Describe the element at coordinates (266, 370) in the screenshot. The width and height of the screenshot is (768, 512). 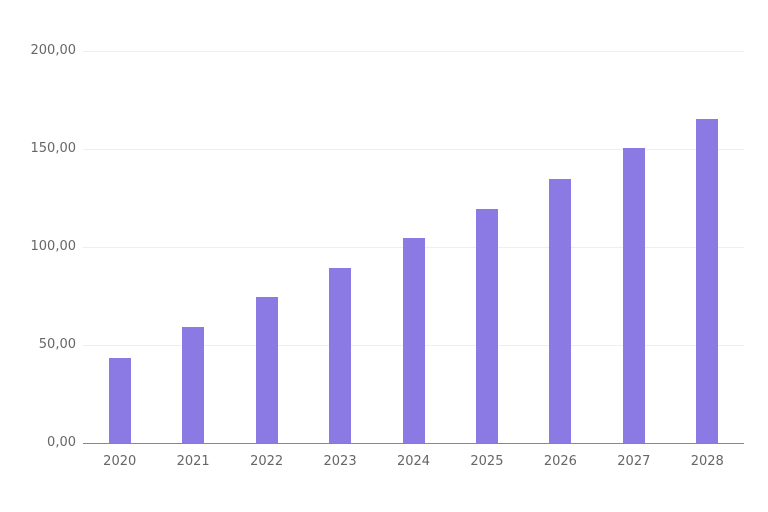
I see `bar-2022` at that location.